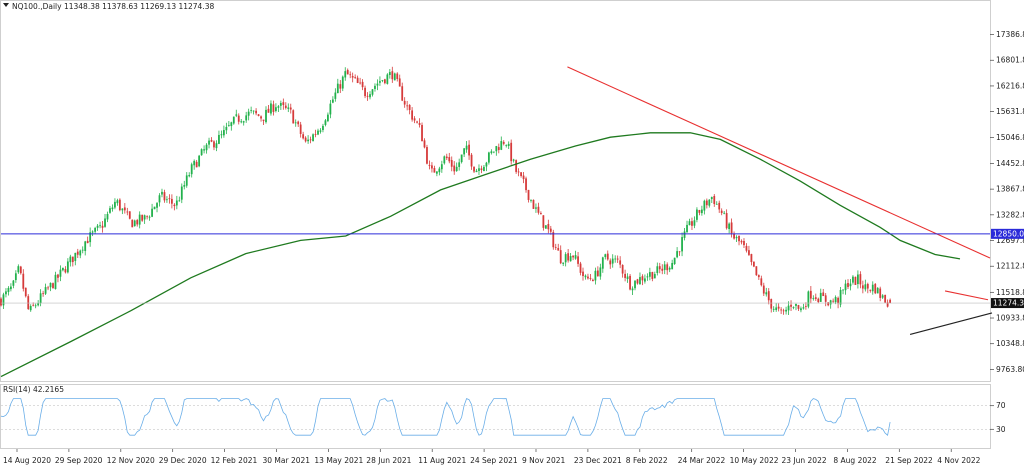  Describe the element at coordinates (1010, 240) in the screenshot. I see `y-tick-label: 12697.80` at that location.